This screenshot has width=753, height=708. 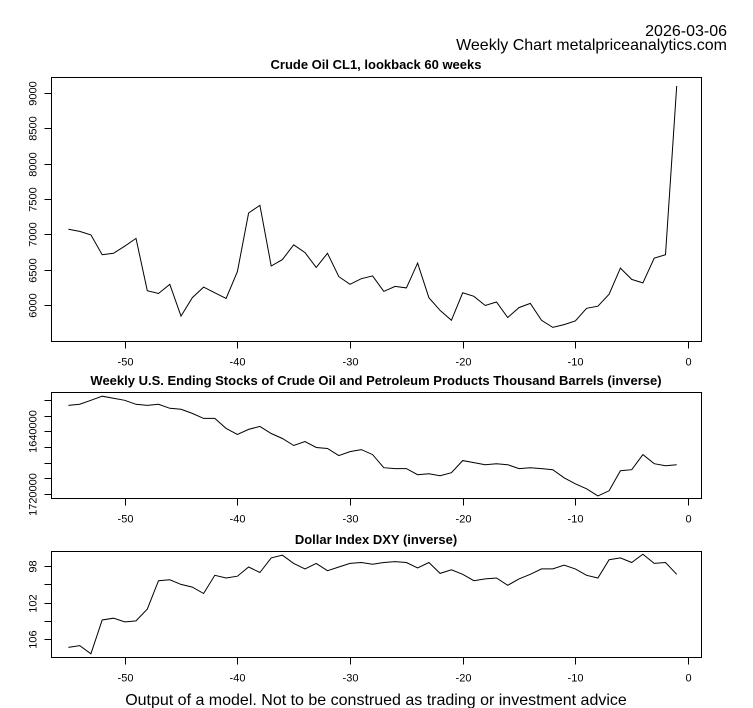 What do you see at coordinates (34, 639) in the screenshot?
I see `y-tick-label: 106` at bounding box center [34, 639].